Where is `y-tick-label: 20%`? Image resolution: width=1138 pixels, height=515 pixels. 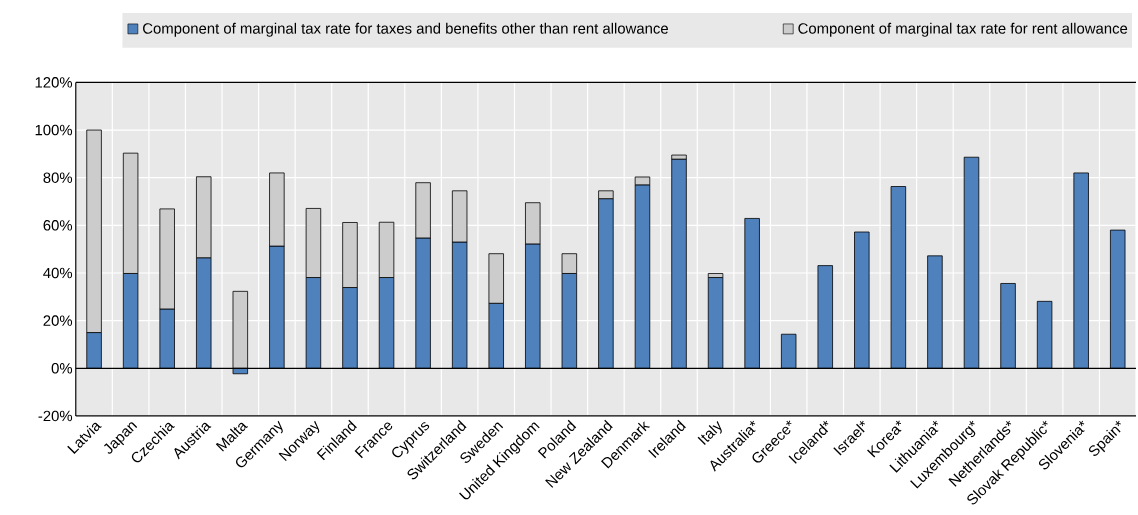 y-tick-label: 20% is located at coordinates (58, 320).